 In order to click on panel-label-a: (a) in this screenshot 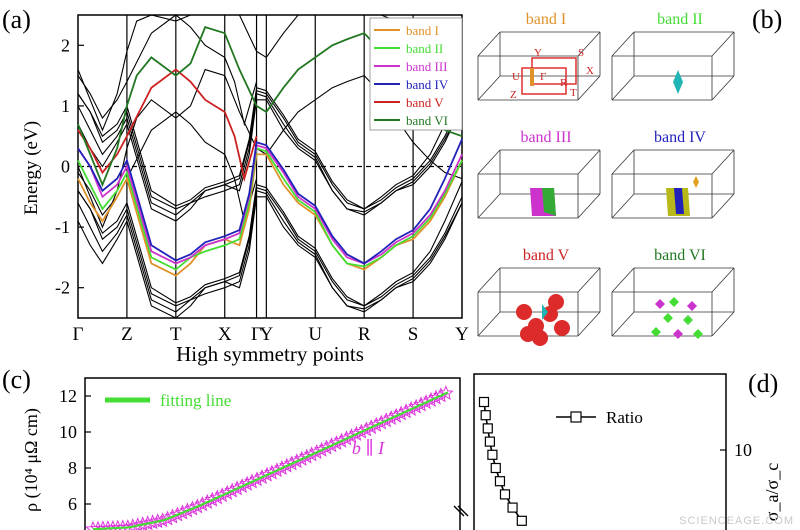, I will do `click(16, 19)`.